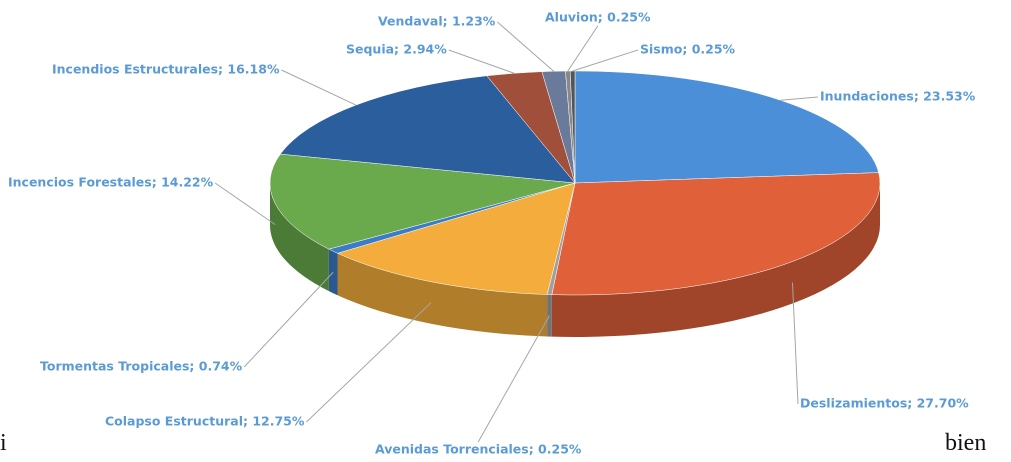 The image size is (1011, 462). Describe the element at coordinates (166, 69) in the screenshot. I see `data-label: Incendios Estructurales; 16.18%` at that location.